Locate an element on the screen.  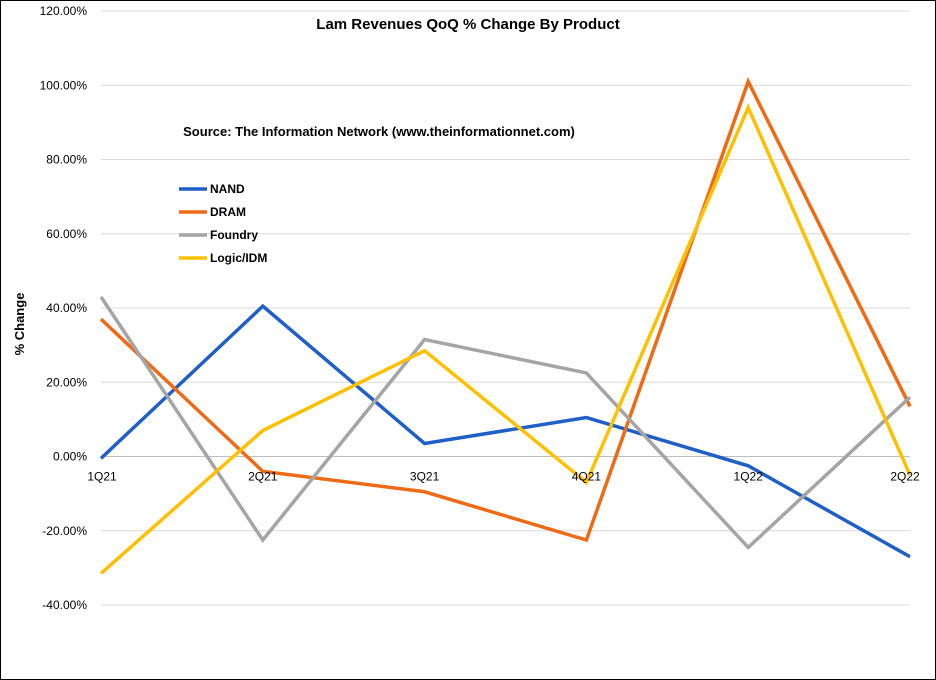
x-tick-label: 1Q22 is located at coordinates (749, 477).